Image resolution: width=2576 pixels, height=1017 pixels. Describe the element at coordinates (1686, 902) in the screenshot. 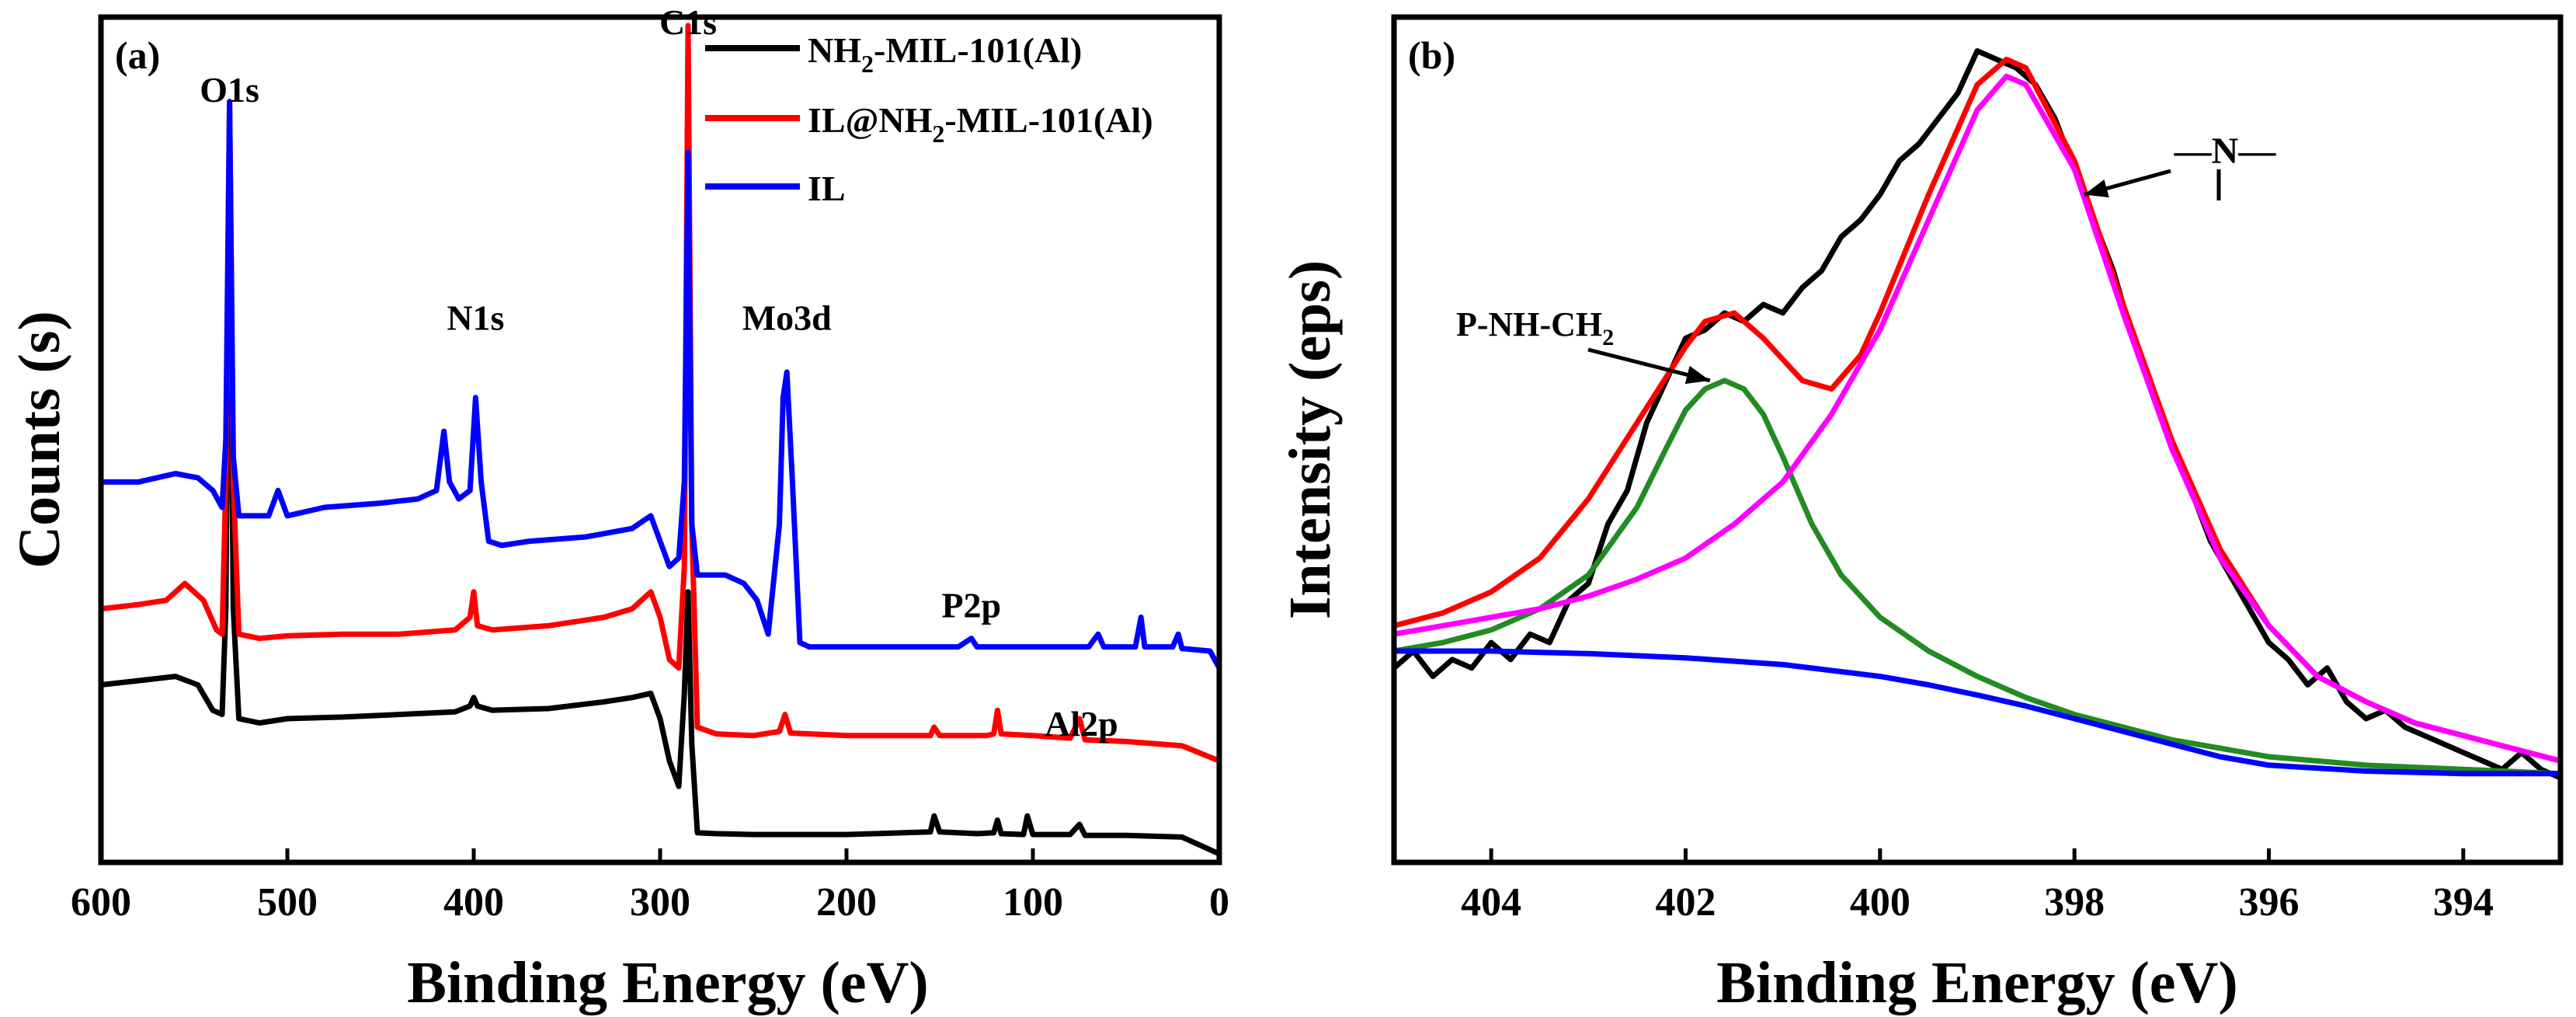

I see `panel-b-x-tick-label: 402` at that location.